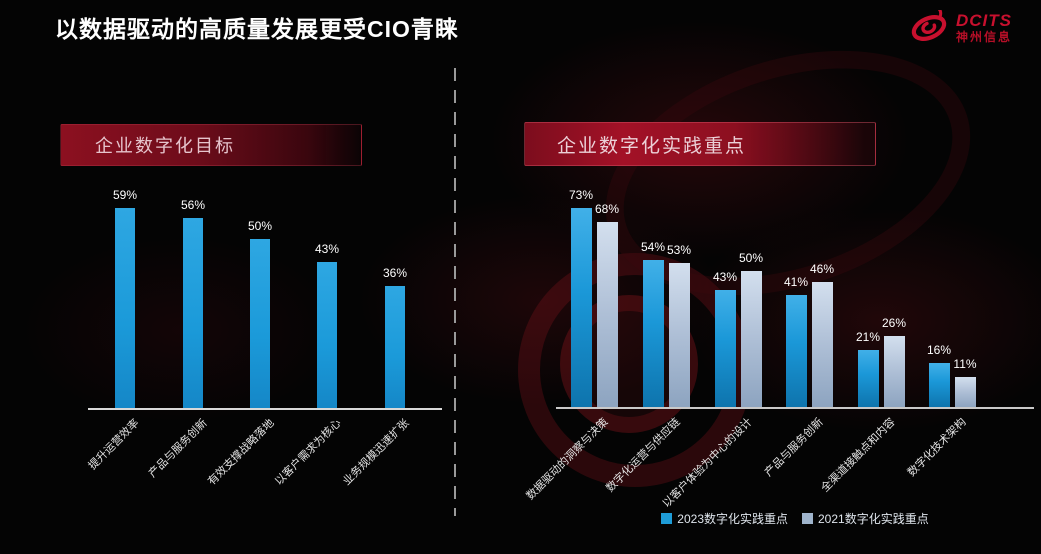 The image size is (1041, 554). What do you see at coordinates (567, 459) in the screenshot?
I see `category-label: 数据驱动的洞察与决策` at bounding box center [567, 459].